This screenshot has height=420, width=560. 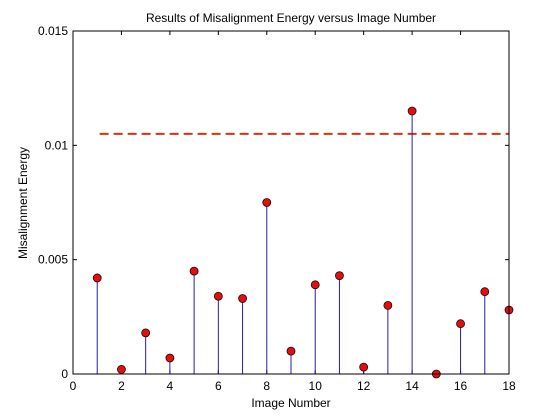 What do you see at coordinates (23, 203) in the screenshot?
I see `y-axis-label: Misalignment Energy` at bounding box center [23, 203].